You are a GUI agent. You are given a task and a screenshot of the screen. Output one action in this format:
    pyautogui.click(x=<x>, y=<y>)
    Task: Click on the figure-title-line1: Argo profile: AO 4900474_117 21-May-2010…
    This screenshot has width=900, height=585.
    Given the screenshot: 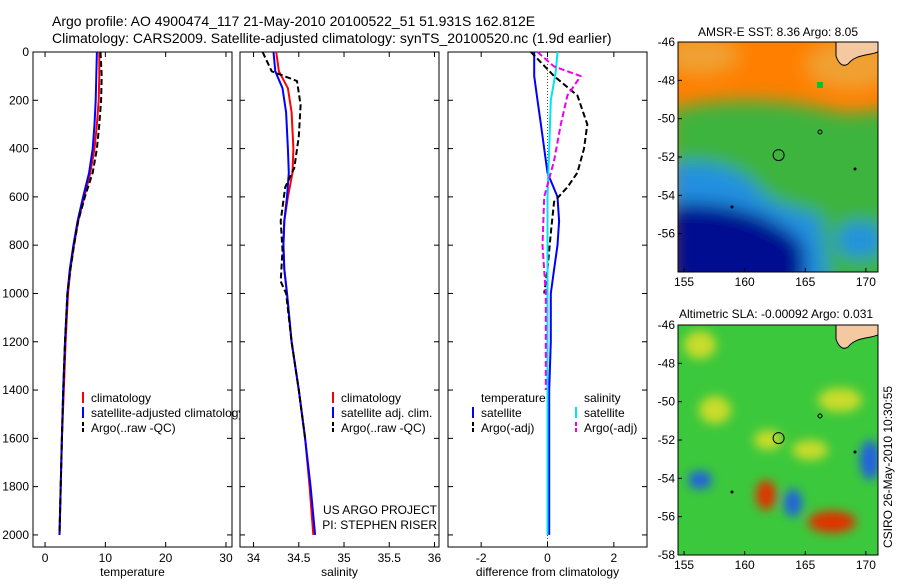 What is the action you would take?
    pyautogui.click(x=293, y=21)
    